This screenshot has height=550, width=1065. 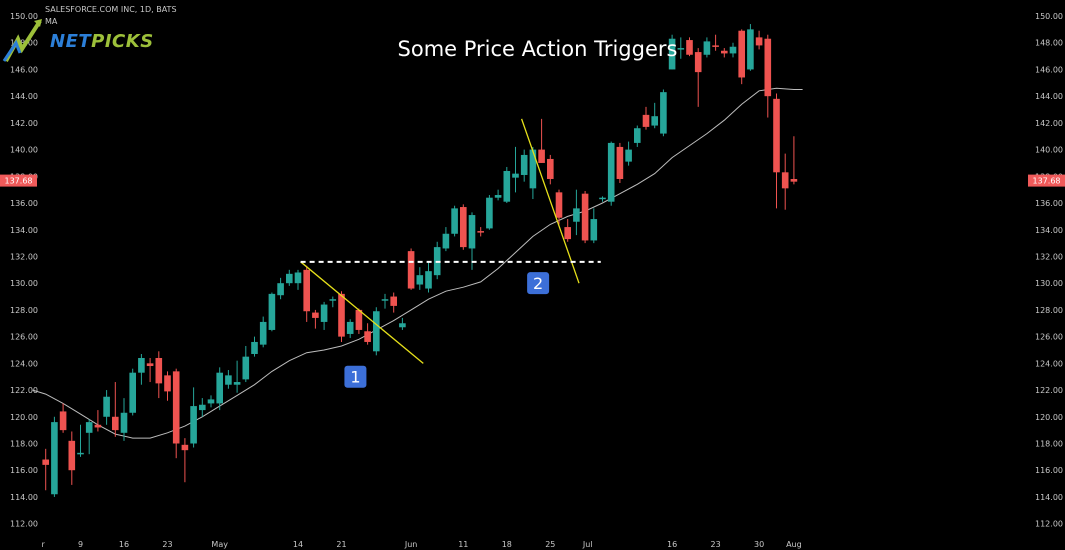 What do you see at coordinates (1049, 417) in the screenshot?
I see `y-tick-label-right: 120.00` at bounding box center [1049, 417].